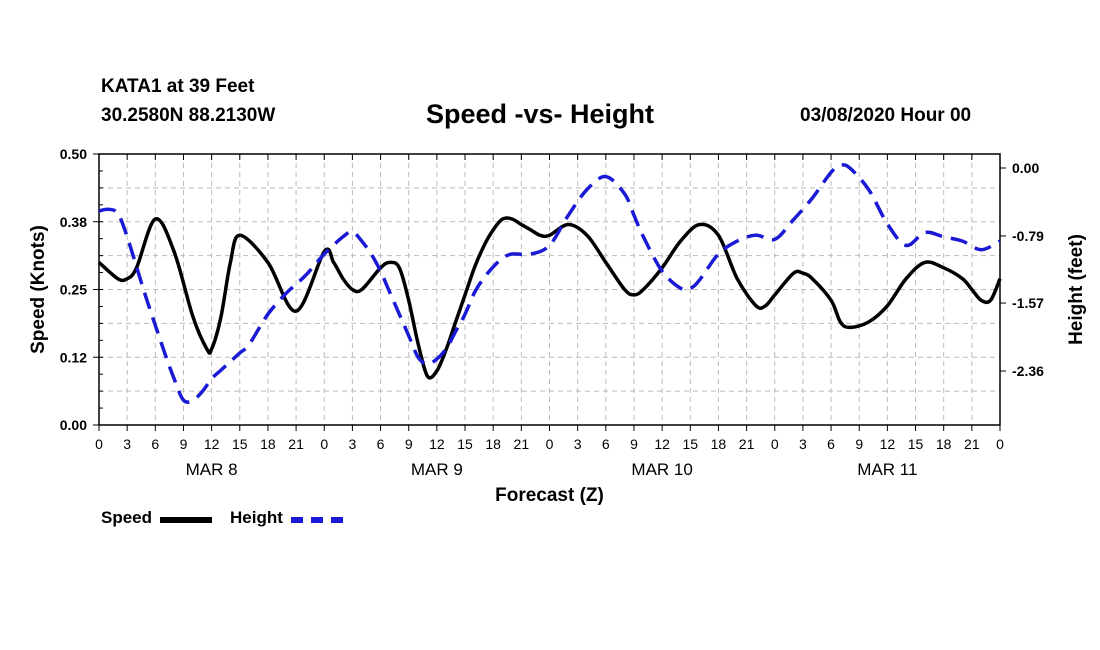 Image resolution: width=1100 pixels, height=650 pixels. Describe the element at coordinates (256, 517) in the screenshot. I see `legend-height-label: Height` at that location.